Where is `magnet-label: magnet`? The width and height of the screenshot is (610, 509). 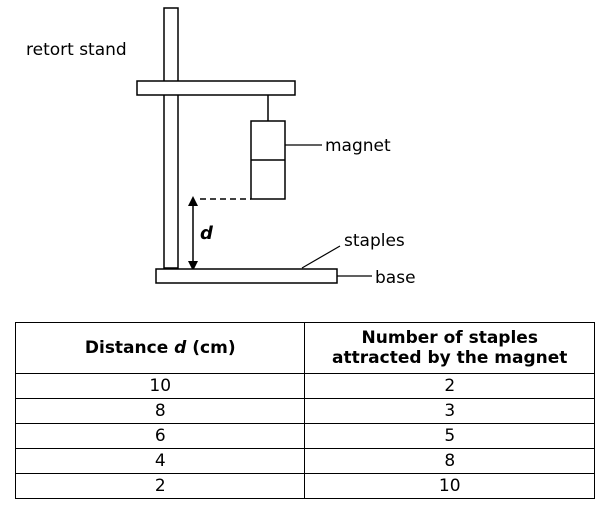
magnet-label: magnet is located at coordinates (358, 146).